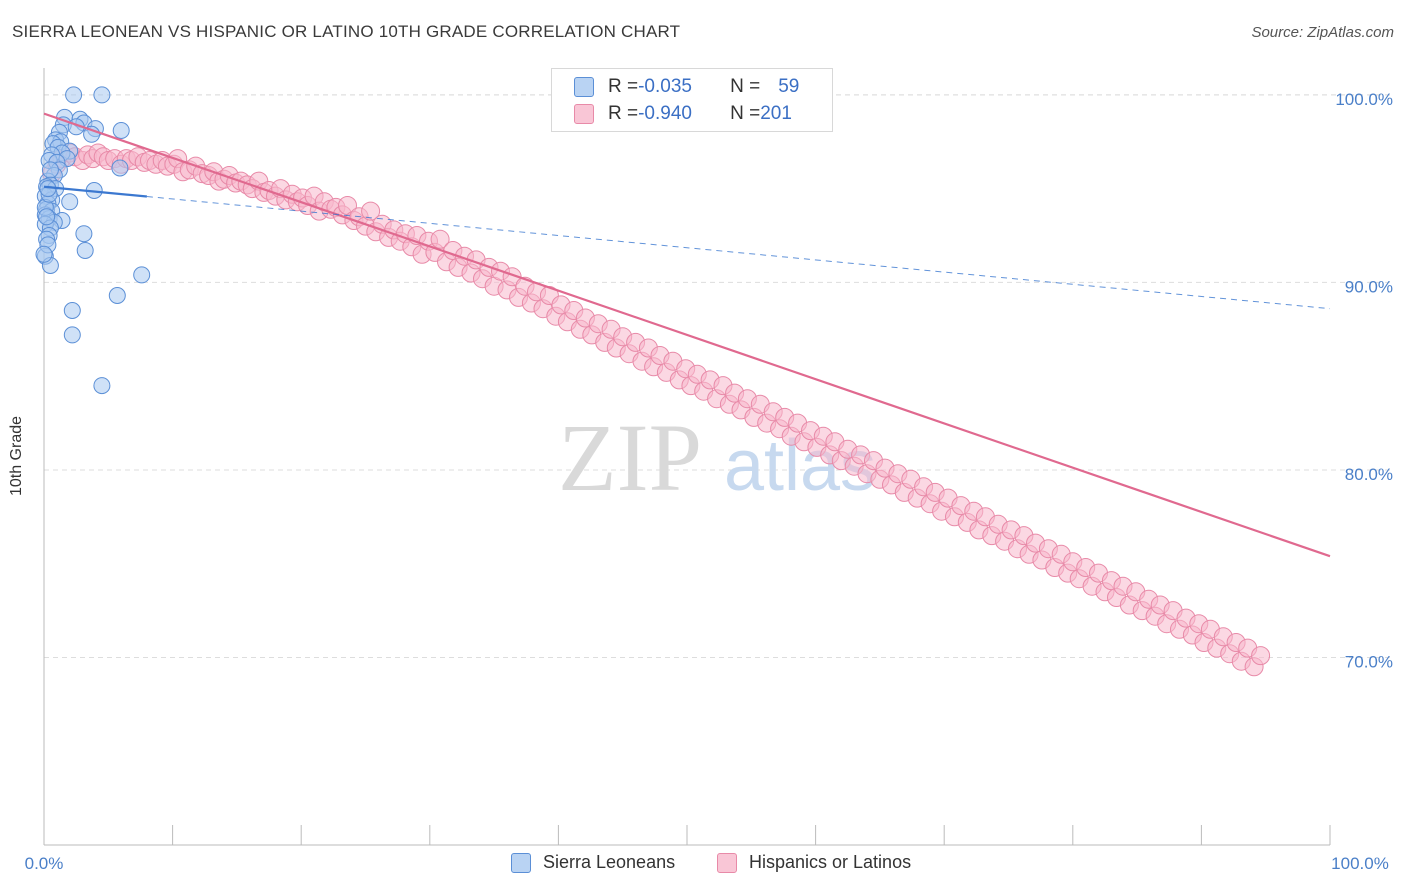 Image resolution: width=1406 pixels, height=892 pixels. Describe the element at coordinates (1369, 474) in the screenshot. I see `y-tick-label: 80.0%` at that location.